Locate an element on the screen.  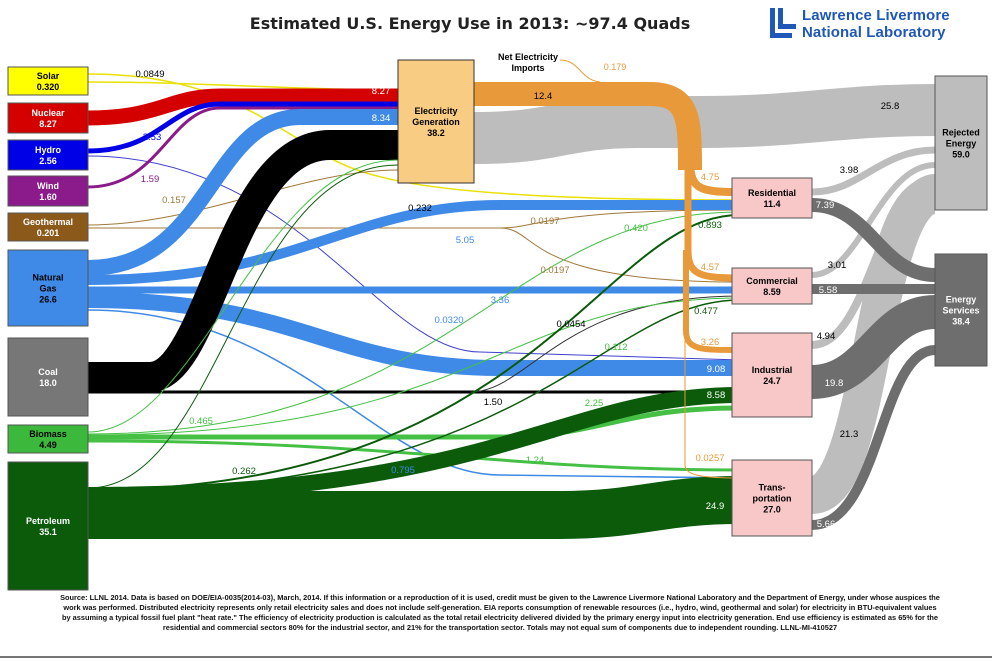
flow-elec-res is located at coordinates (713, 177).